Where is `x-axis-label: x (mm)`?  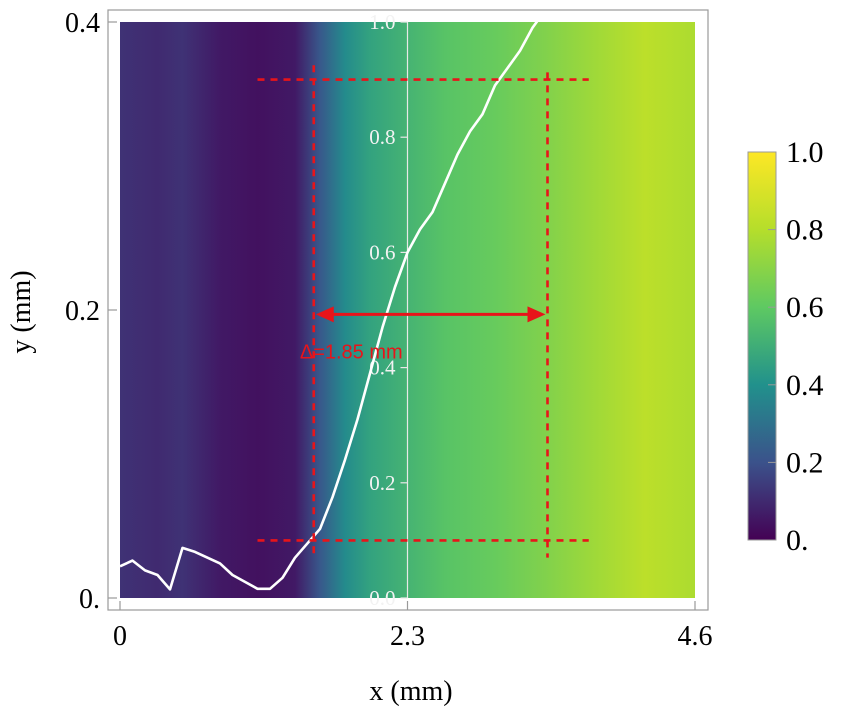 x-axis-label: x (mm) is located at coordinates (410, 691).